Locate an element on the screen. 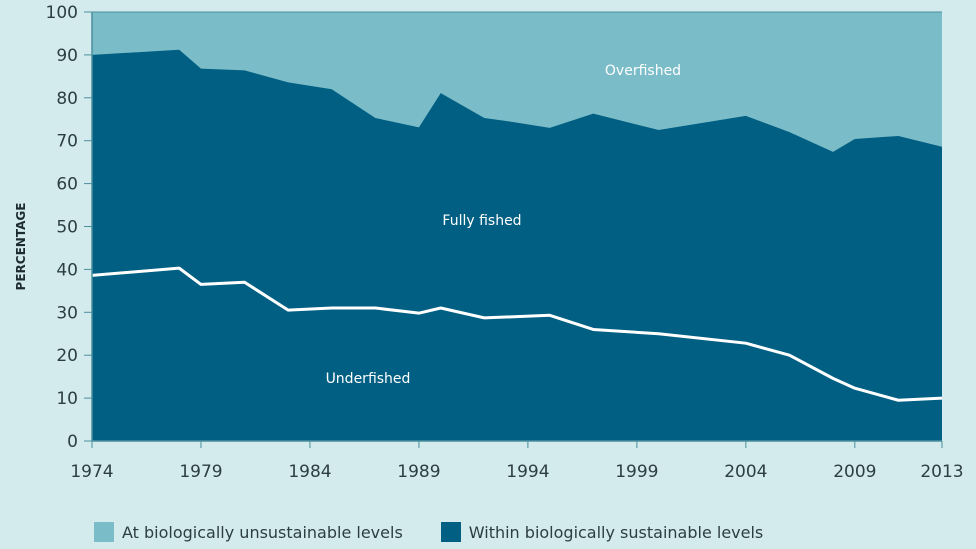 The height and width of the screenshot is (549, 976). legend-swatch-sustainable is located at coordinates (450, 532).